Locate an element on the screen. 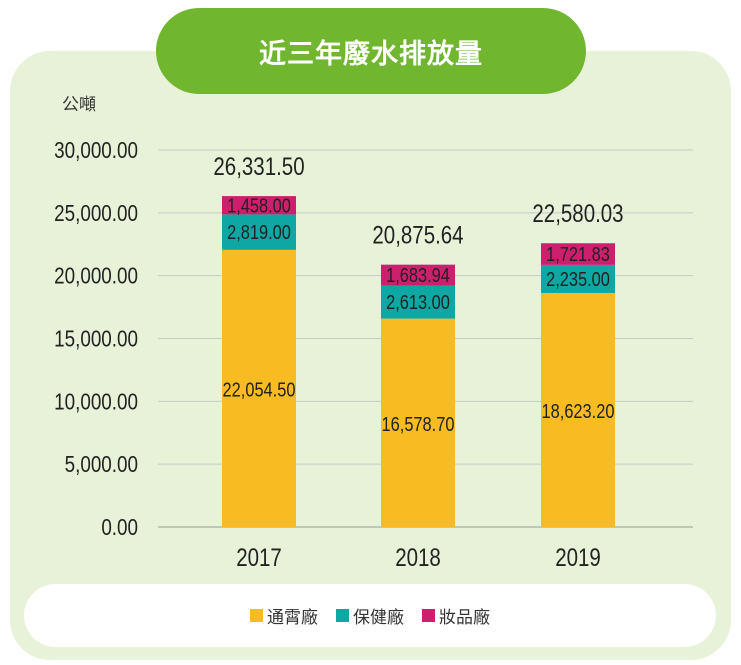 The width and height of the screenshot is (741, 665). data-label: 1,683.94 is located at coordinates (418, 275).